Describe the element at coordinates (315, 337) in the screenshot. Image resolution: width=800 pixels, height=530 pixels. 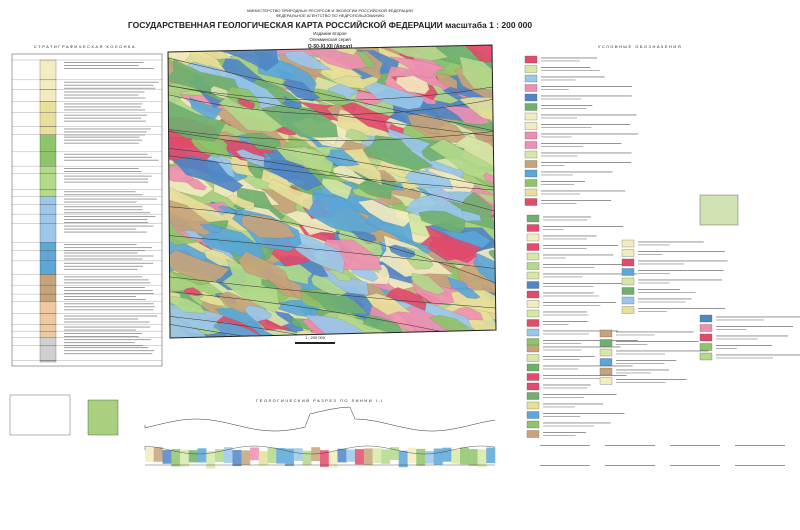
I see `scale-label: 1 : 200 000` at that location.